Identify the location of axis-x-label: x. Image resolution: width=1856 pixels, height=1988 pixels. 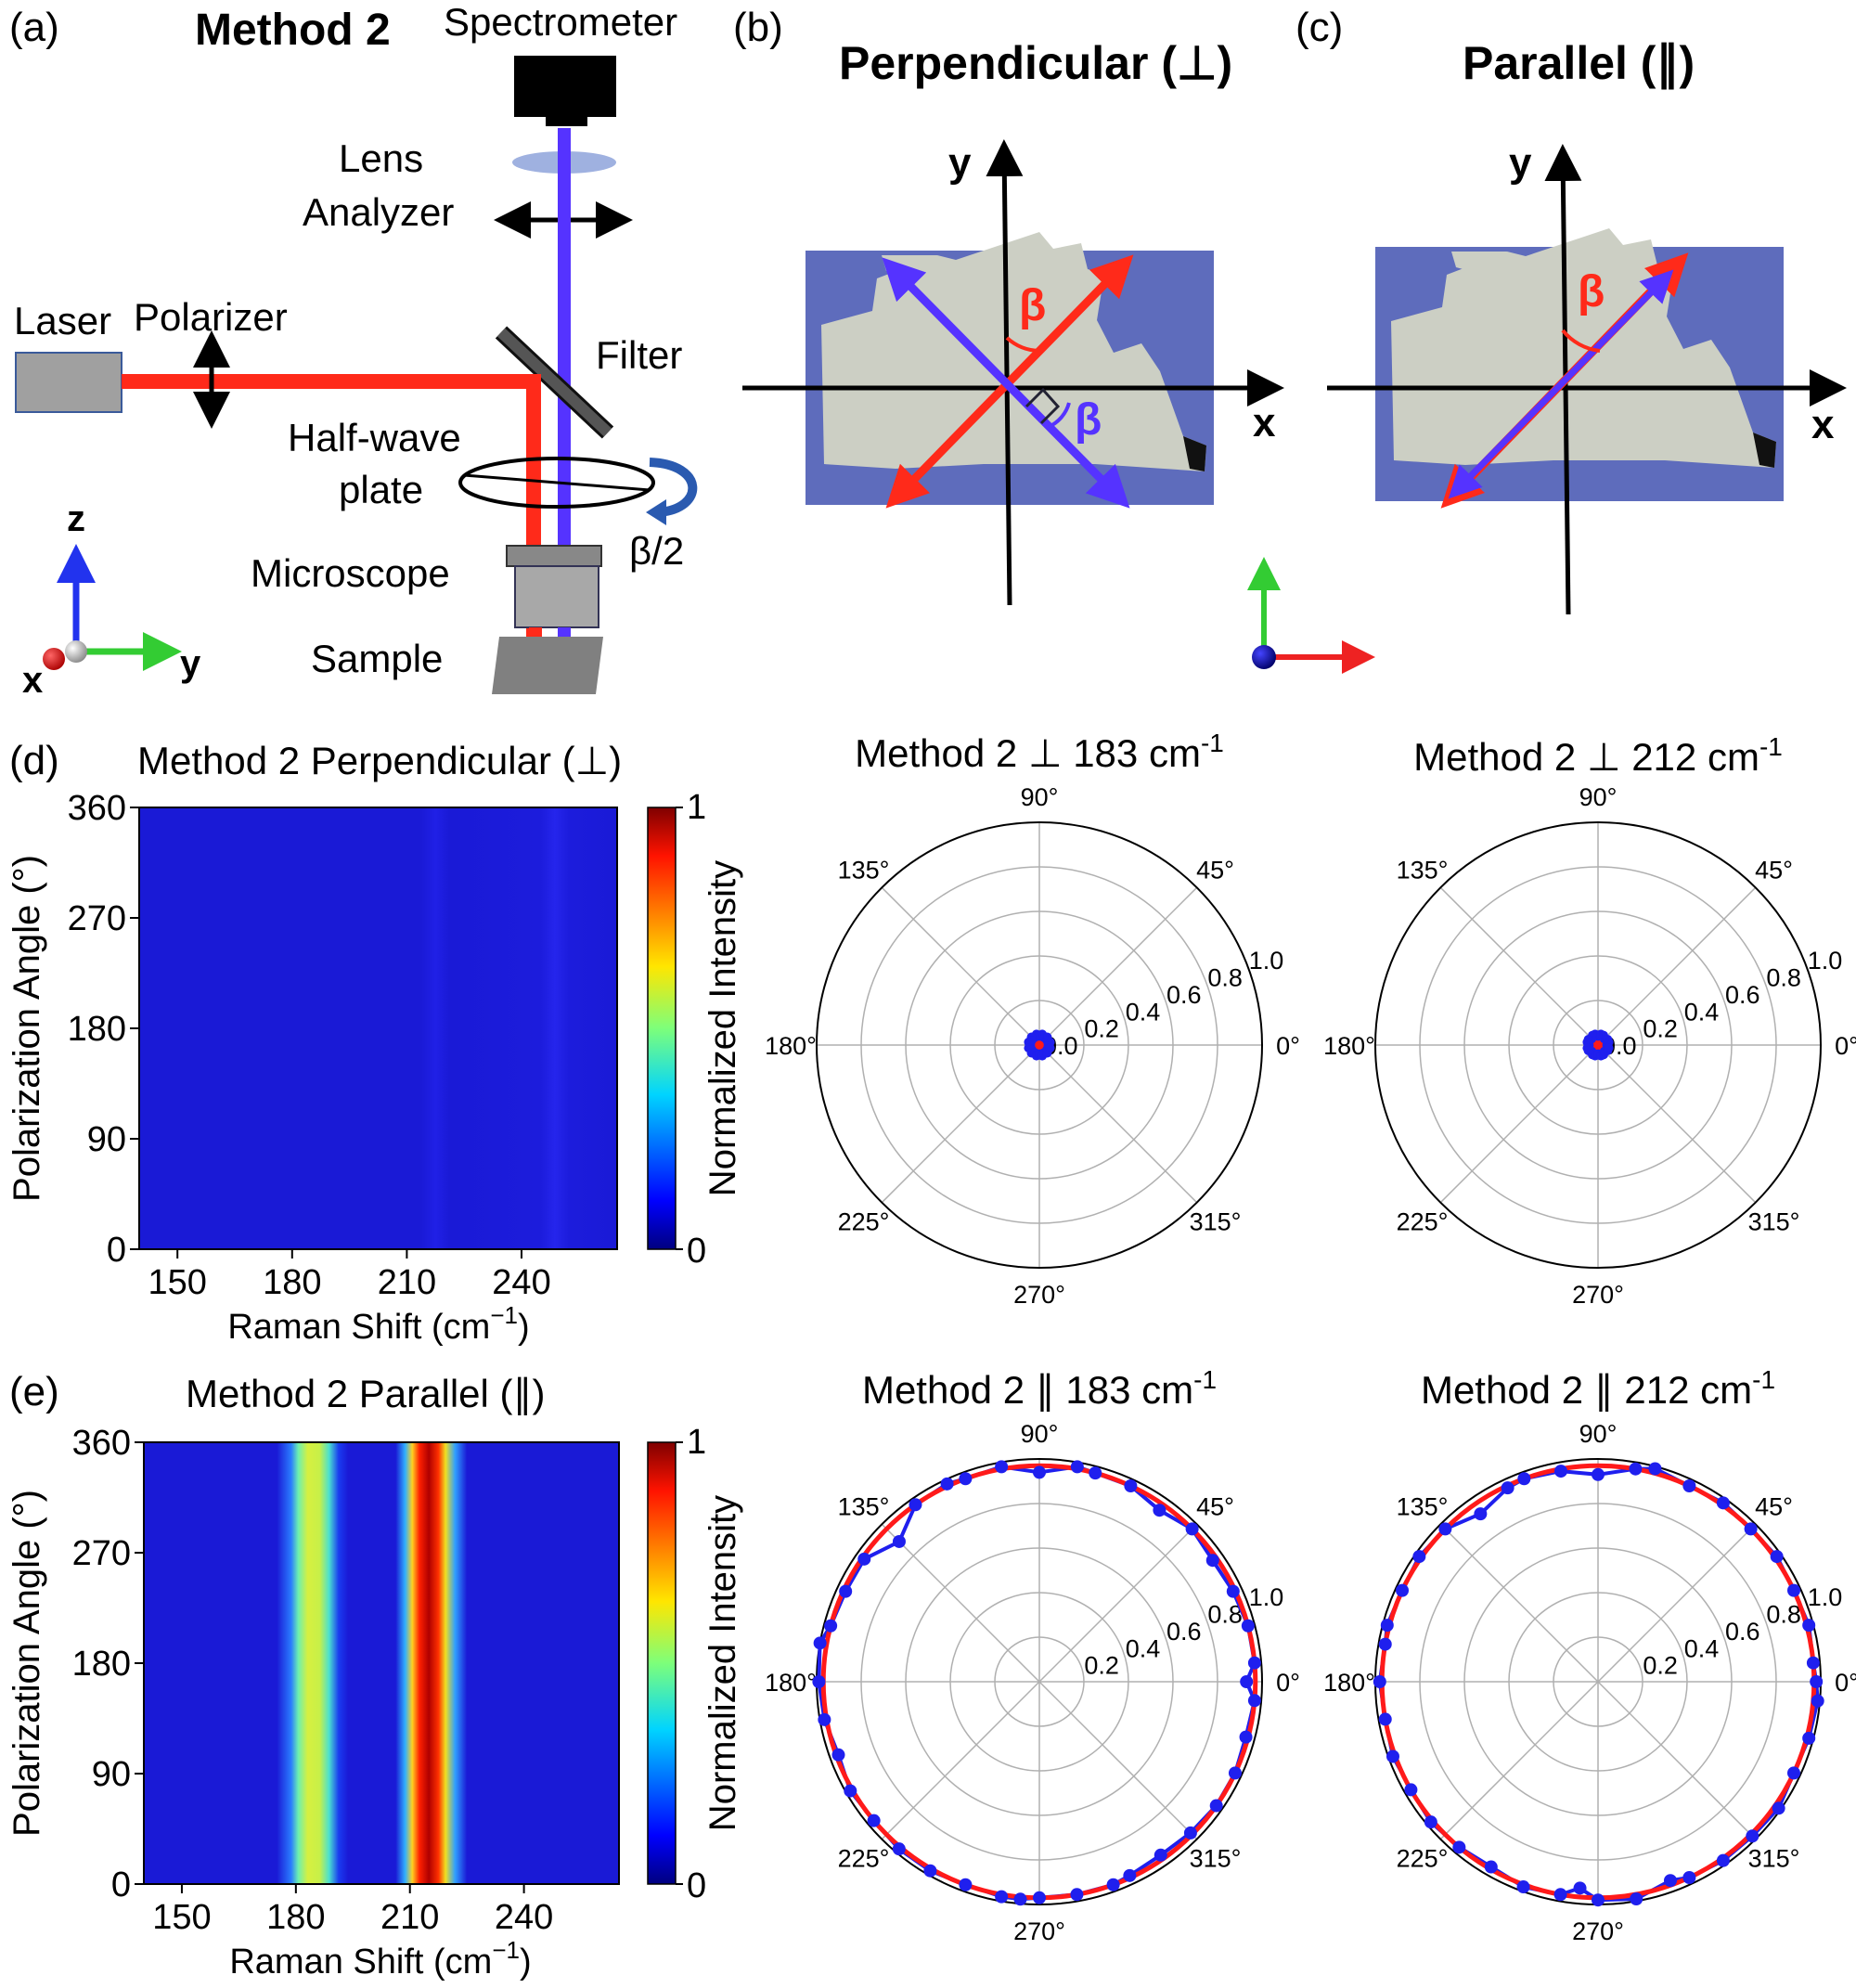
(33, 680).